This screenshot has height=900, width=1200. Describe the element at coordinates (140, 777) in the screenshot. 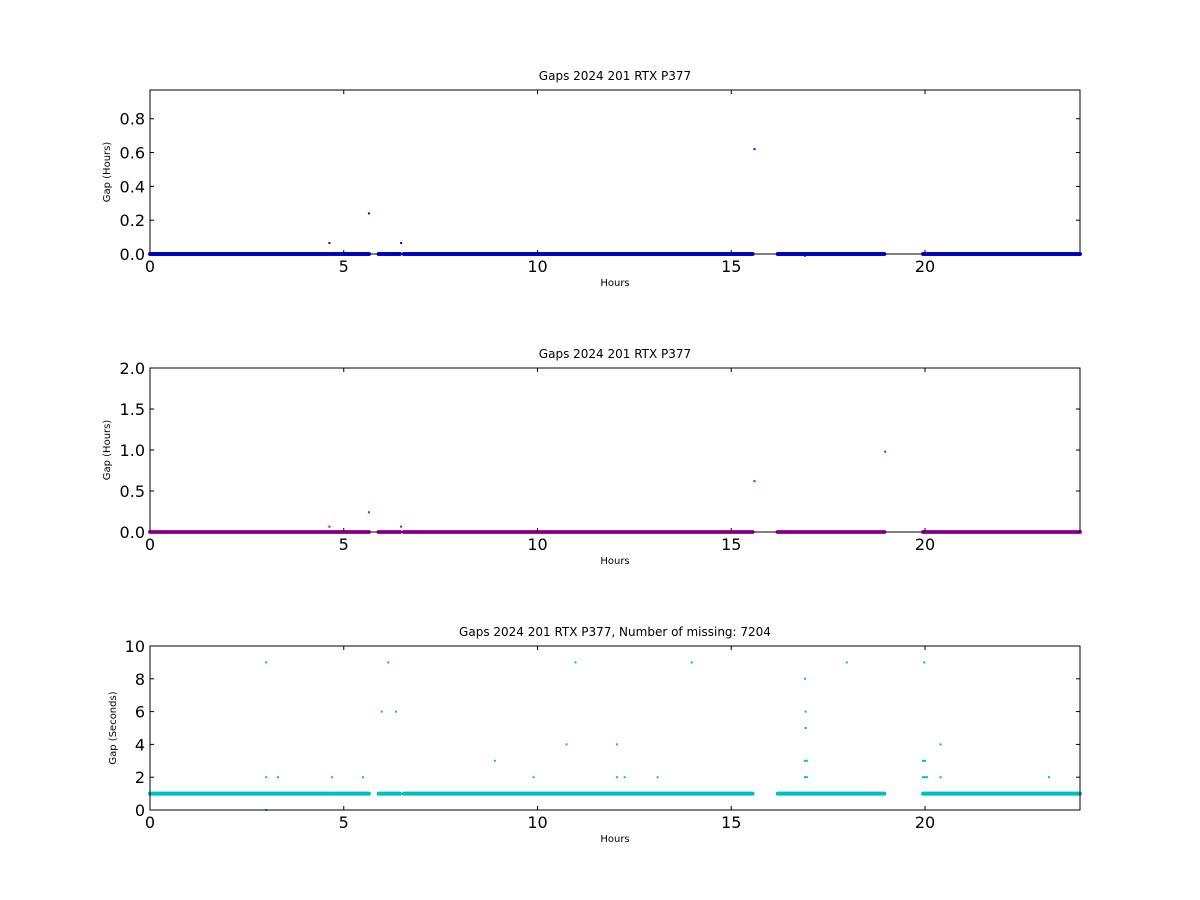

I see `panel-3-ytick-label: 2` at that location.